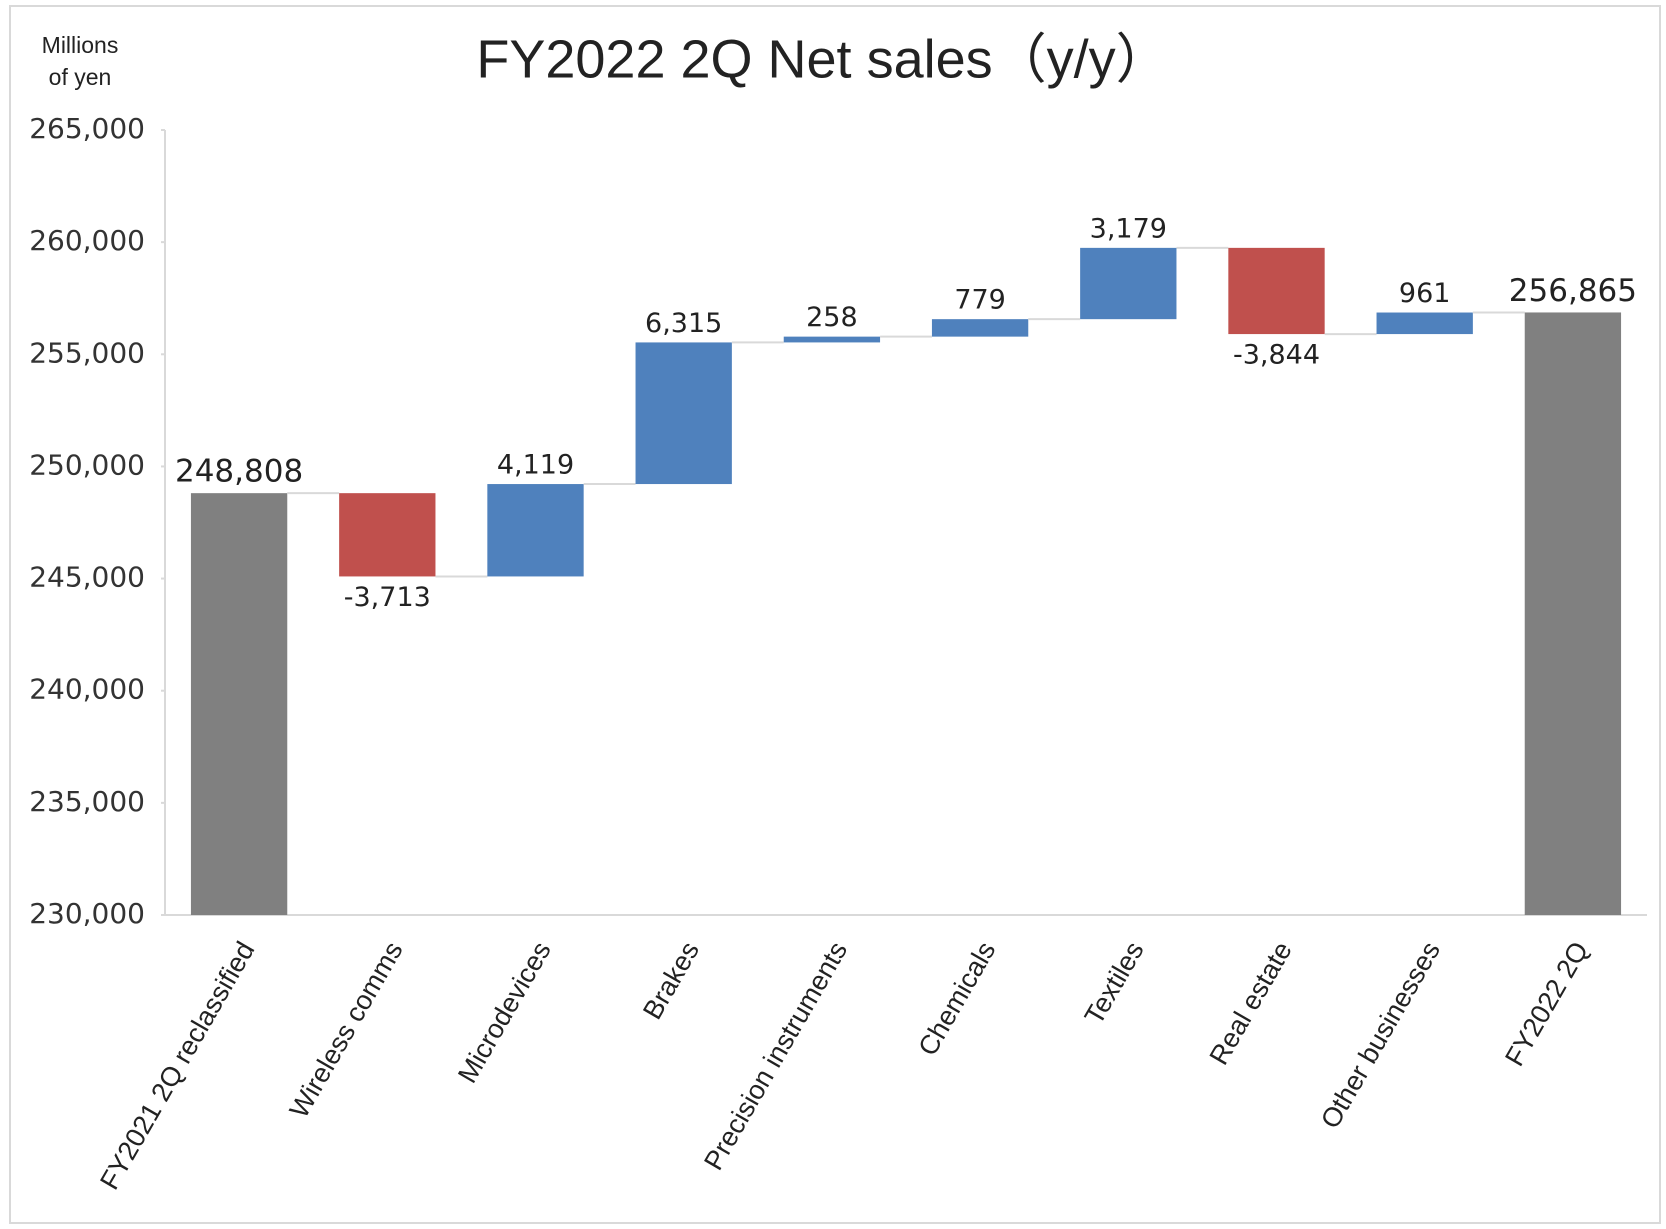 This screenshot has height=1229, width=1666. Describe the element at coordinates (980, 300) in the screenshot. I see `value-label: 779` at that location.